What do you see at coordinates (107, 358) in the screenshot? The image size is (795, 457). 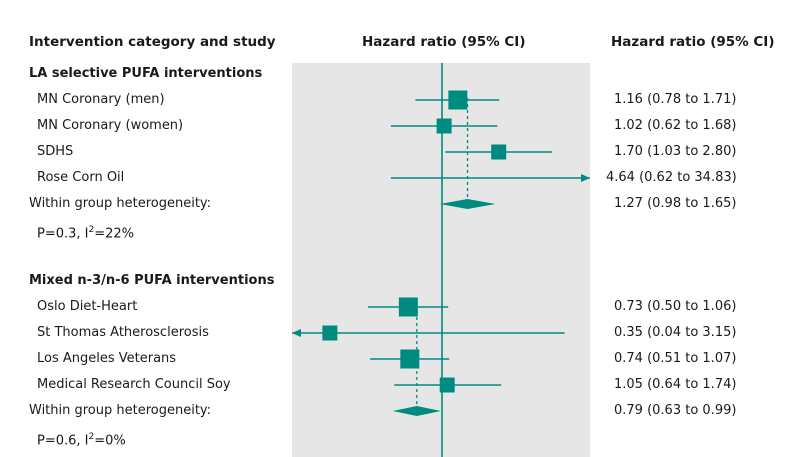 I see `study-label: Los Angeles Veterans` at bounding box center [107, 358].